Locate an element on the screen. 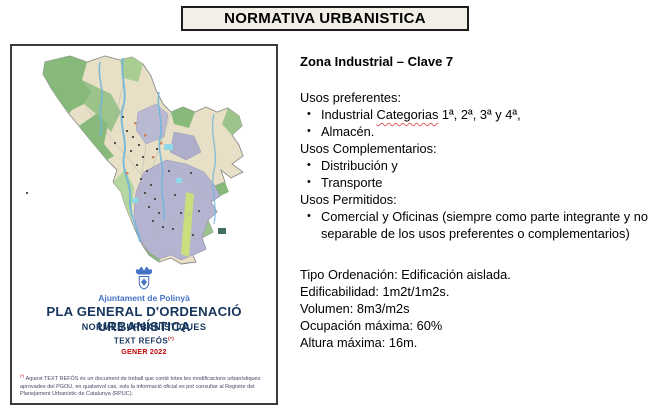  text-line: Altura máxima: 16m. is located at coordinates (359, 342).